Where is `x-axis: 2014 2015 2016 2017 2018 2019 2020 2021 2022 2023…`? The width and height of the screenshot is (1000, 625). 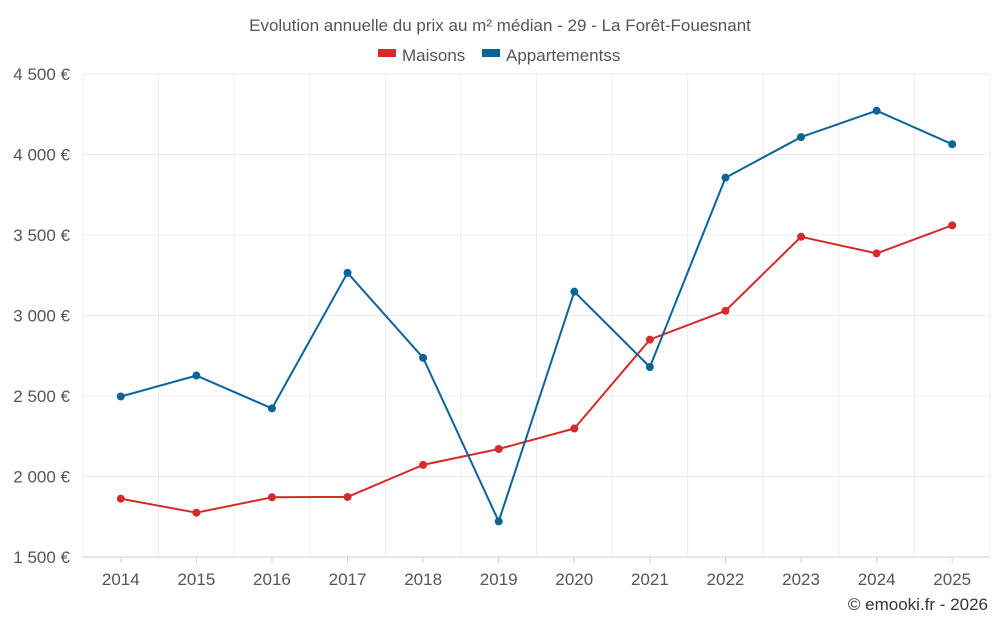 x-axis: 2014 2015 2016 2017 2018 2019 2020 2021 2022 2023… is located at coordinates (536, 573).